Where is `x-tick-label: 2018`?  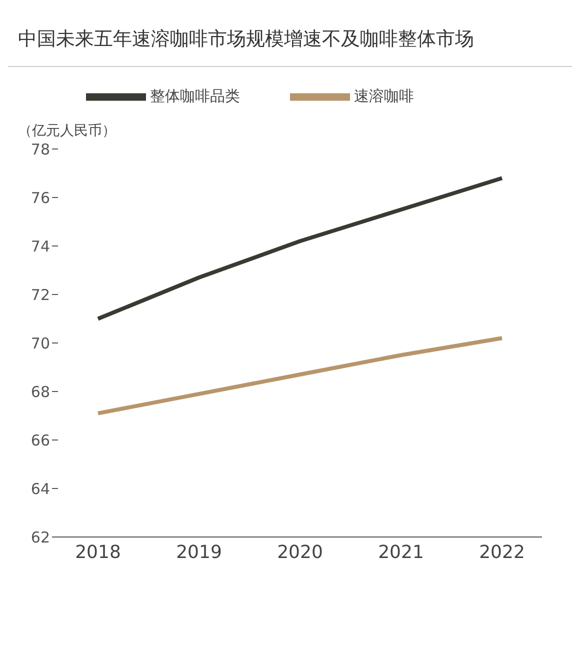 x-tick-label: 2018 is located at coordinates (98, 552).